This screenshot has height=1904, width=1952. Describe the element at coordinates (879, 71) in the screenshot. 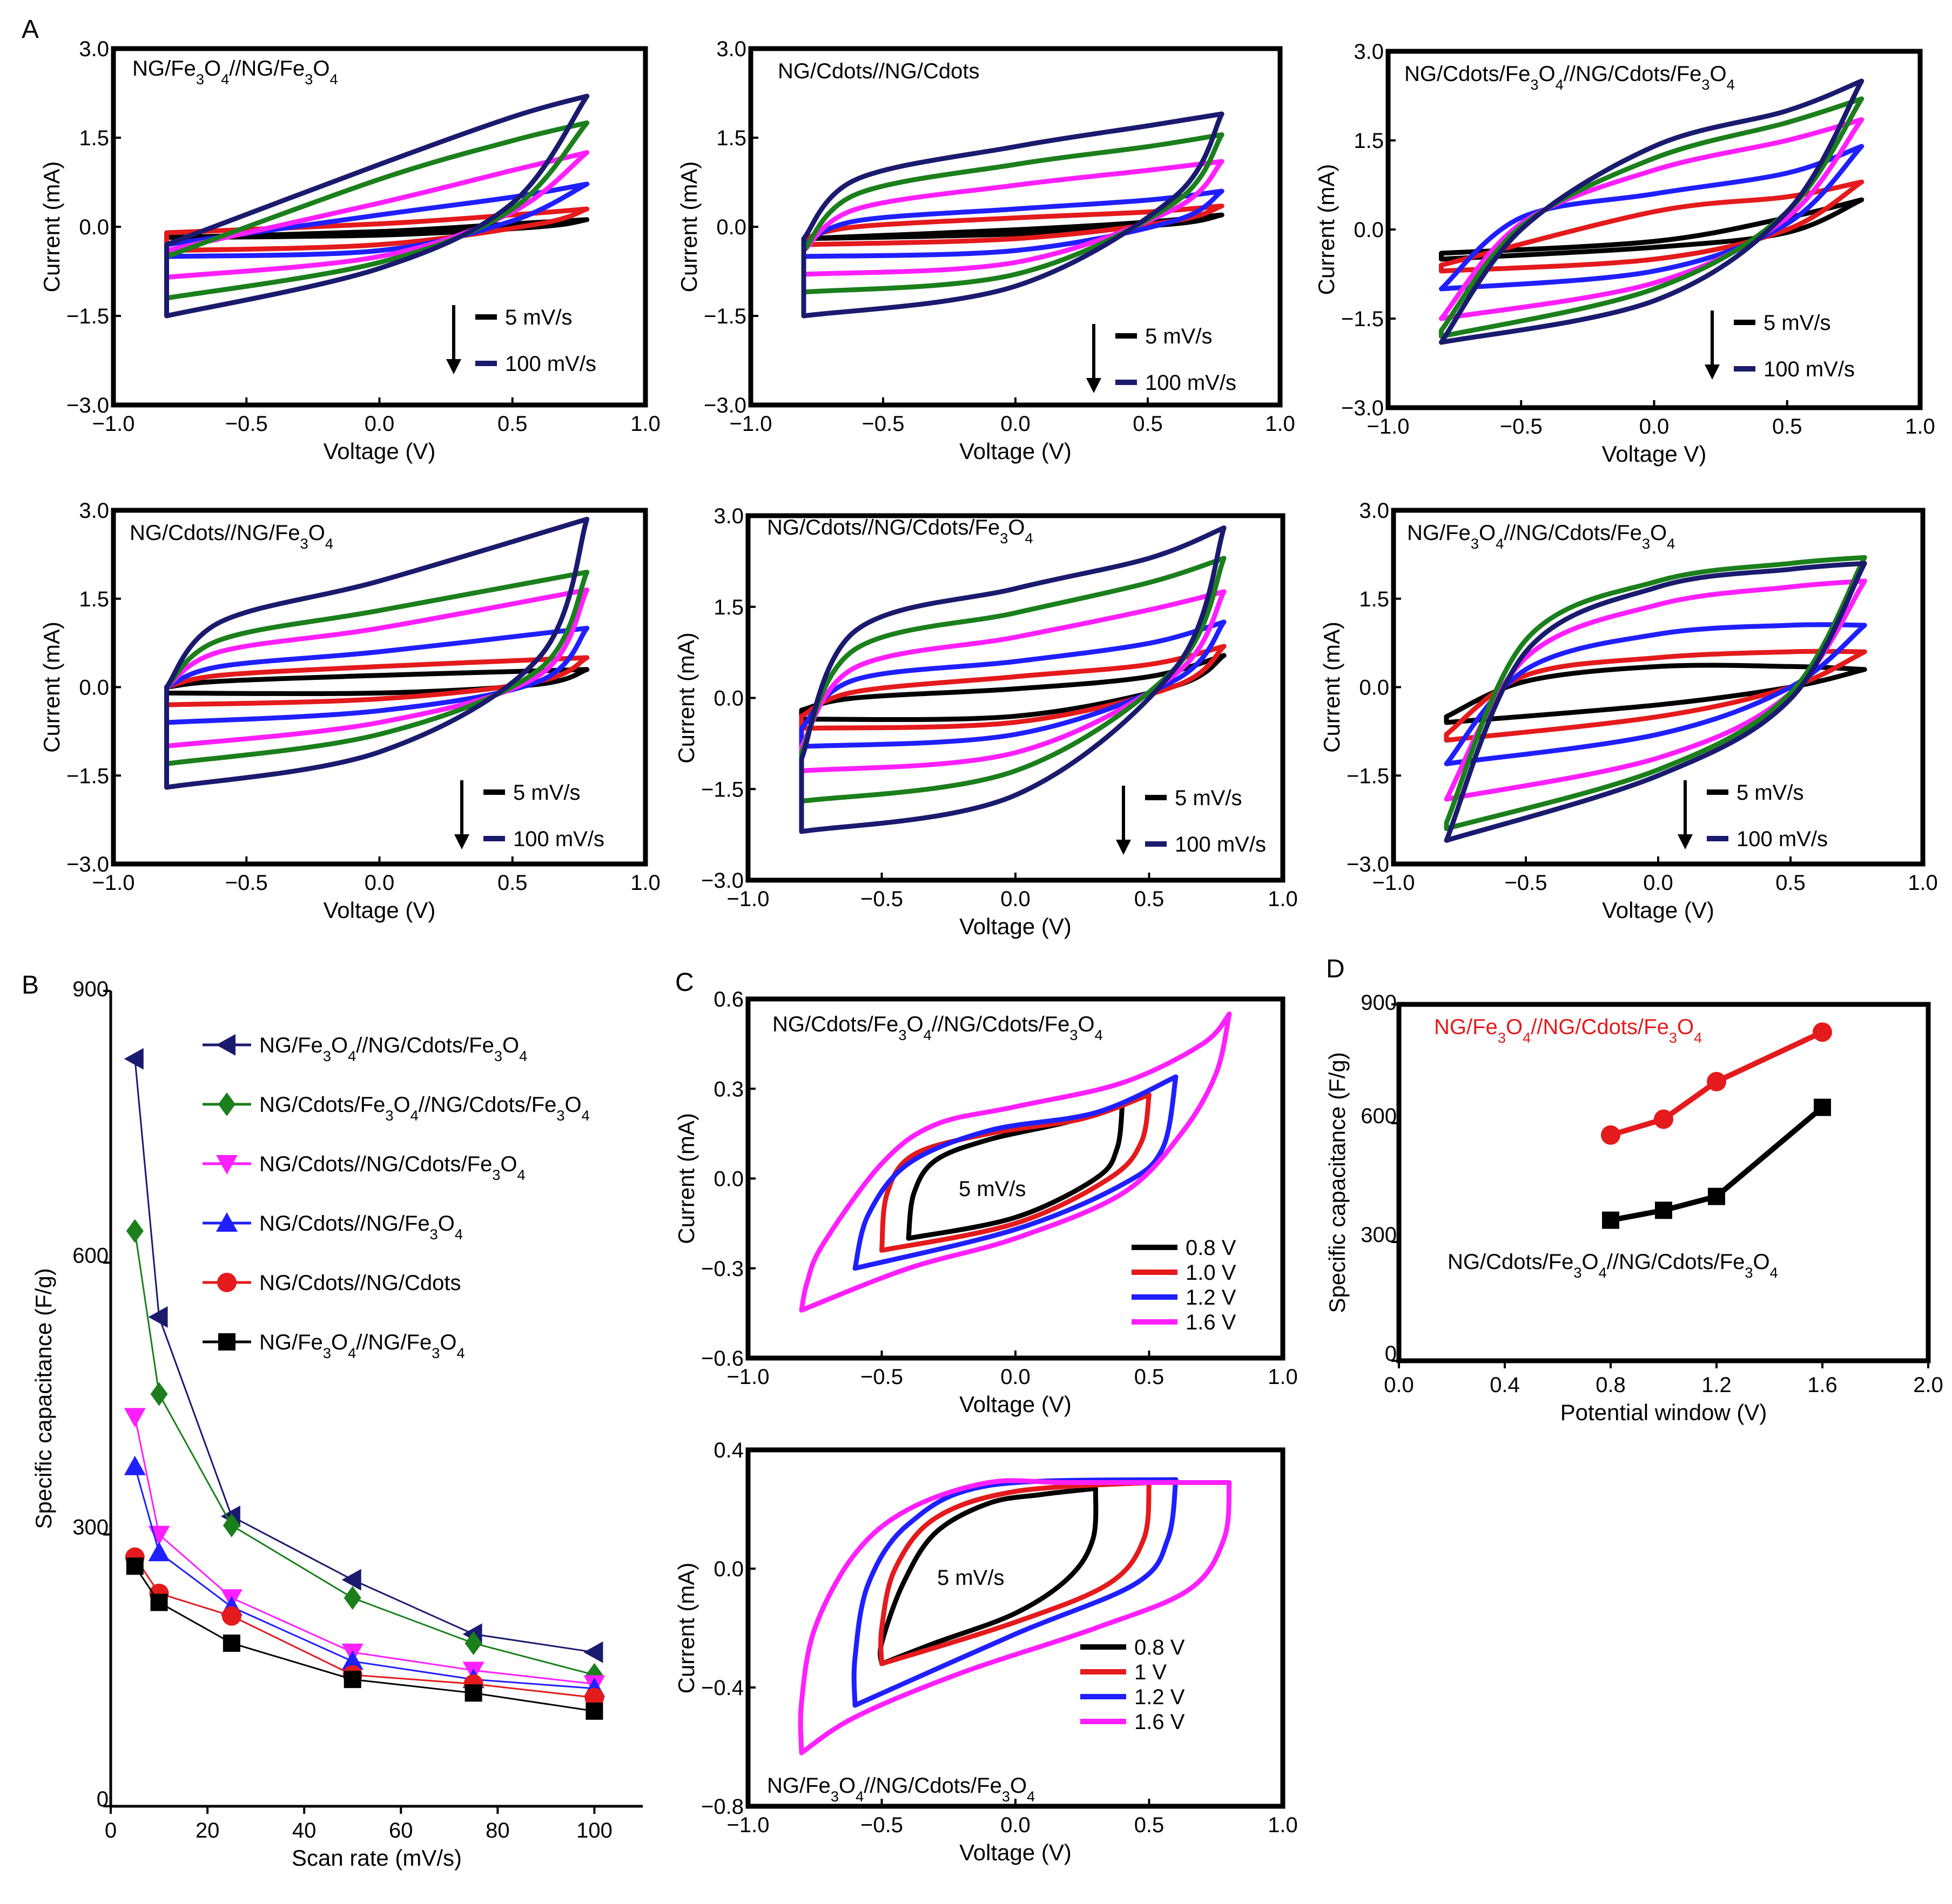

I see `formula-part: NG/Cdots//NG/Cdots` at that location.